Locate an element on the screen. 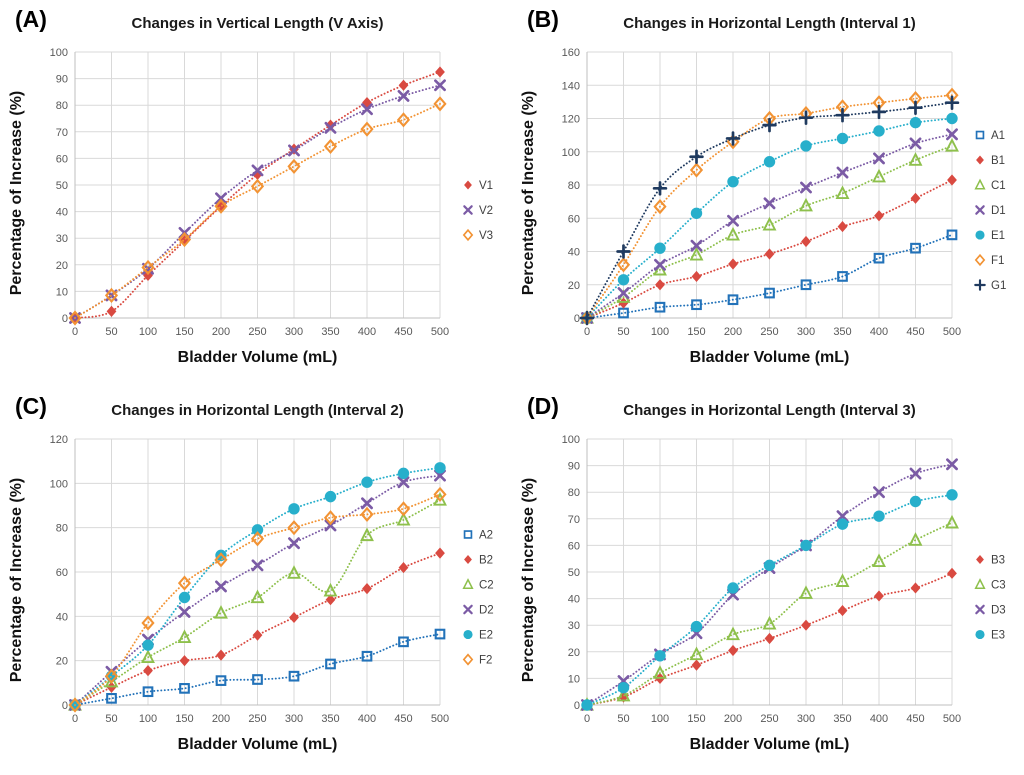 The height and width of the screenshot is (775, 1024). y-tick-label: 160 is located at coordinates (571, 53).